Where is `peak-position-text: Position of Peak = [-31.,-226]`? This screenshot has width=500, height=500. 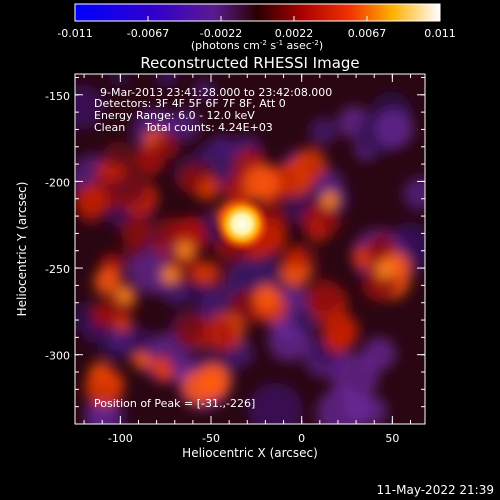 peak-position-text: Position of Peak = [-31.,-226] is located at coordinates (174, 403).